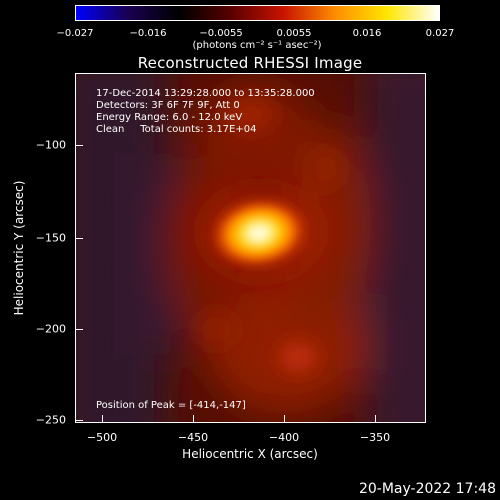 The width and height of the screenshot is (500, 500). Describe the element at coordinates (294, 33) in the screenshot. I see `colorbar-tick-label: 0.0055` at that location.